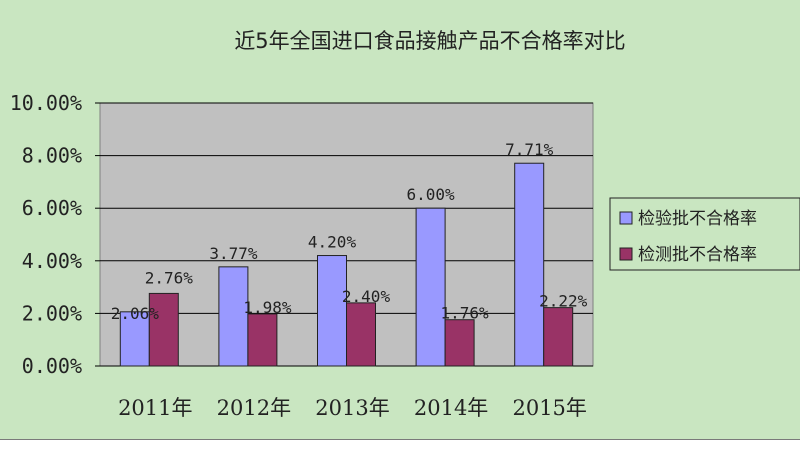 The height and width of the screenshot is (450, 800). What do you see at coordinates (169, 277) in the screenshot?
I see `data-label-testing: 2.76%` at bounding box center [169, 277].